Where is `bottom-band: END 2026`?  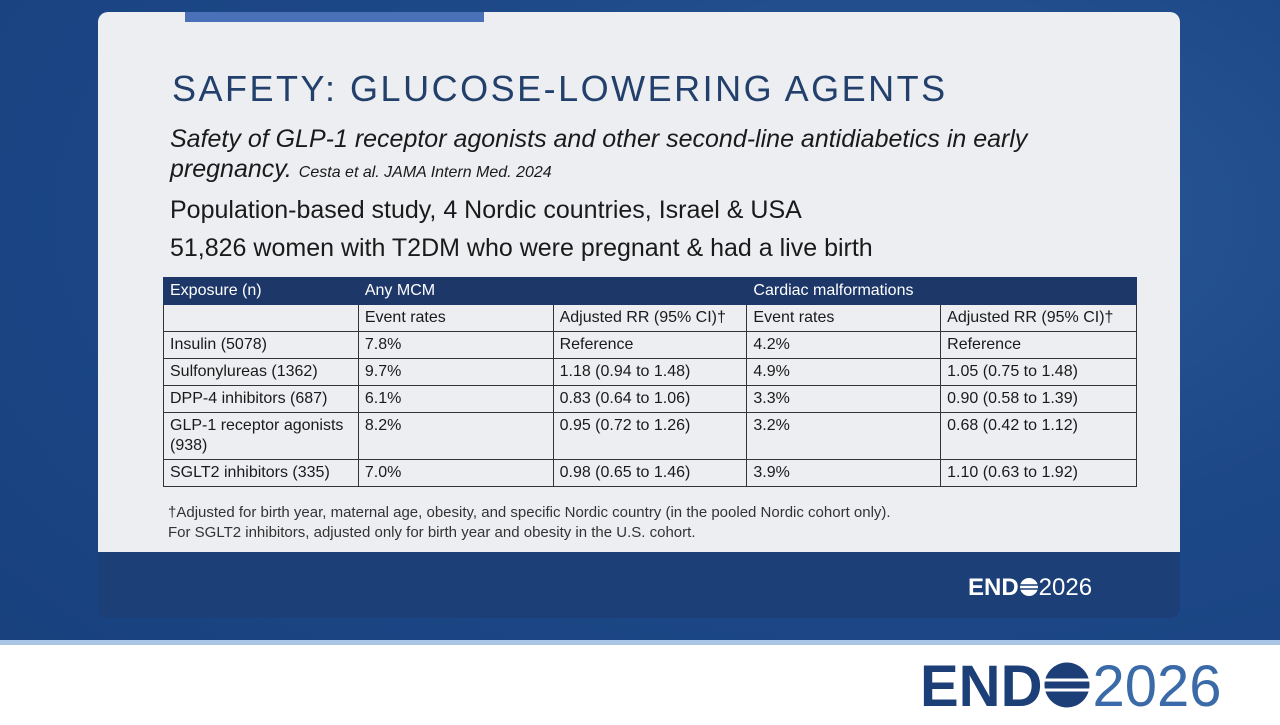
bottom-band: END 2026 is located at coordinates (640, 682).